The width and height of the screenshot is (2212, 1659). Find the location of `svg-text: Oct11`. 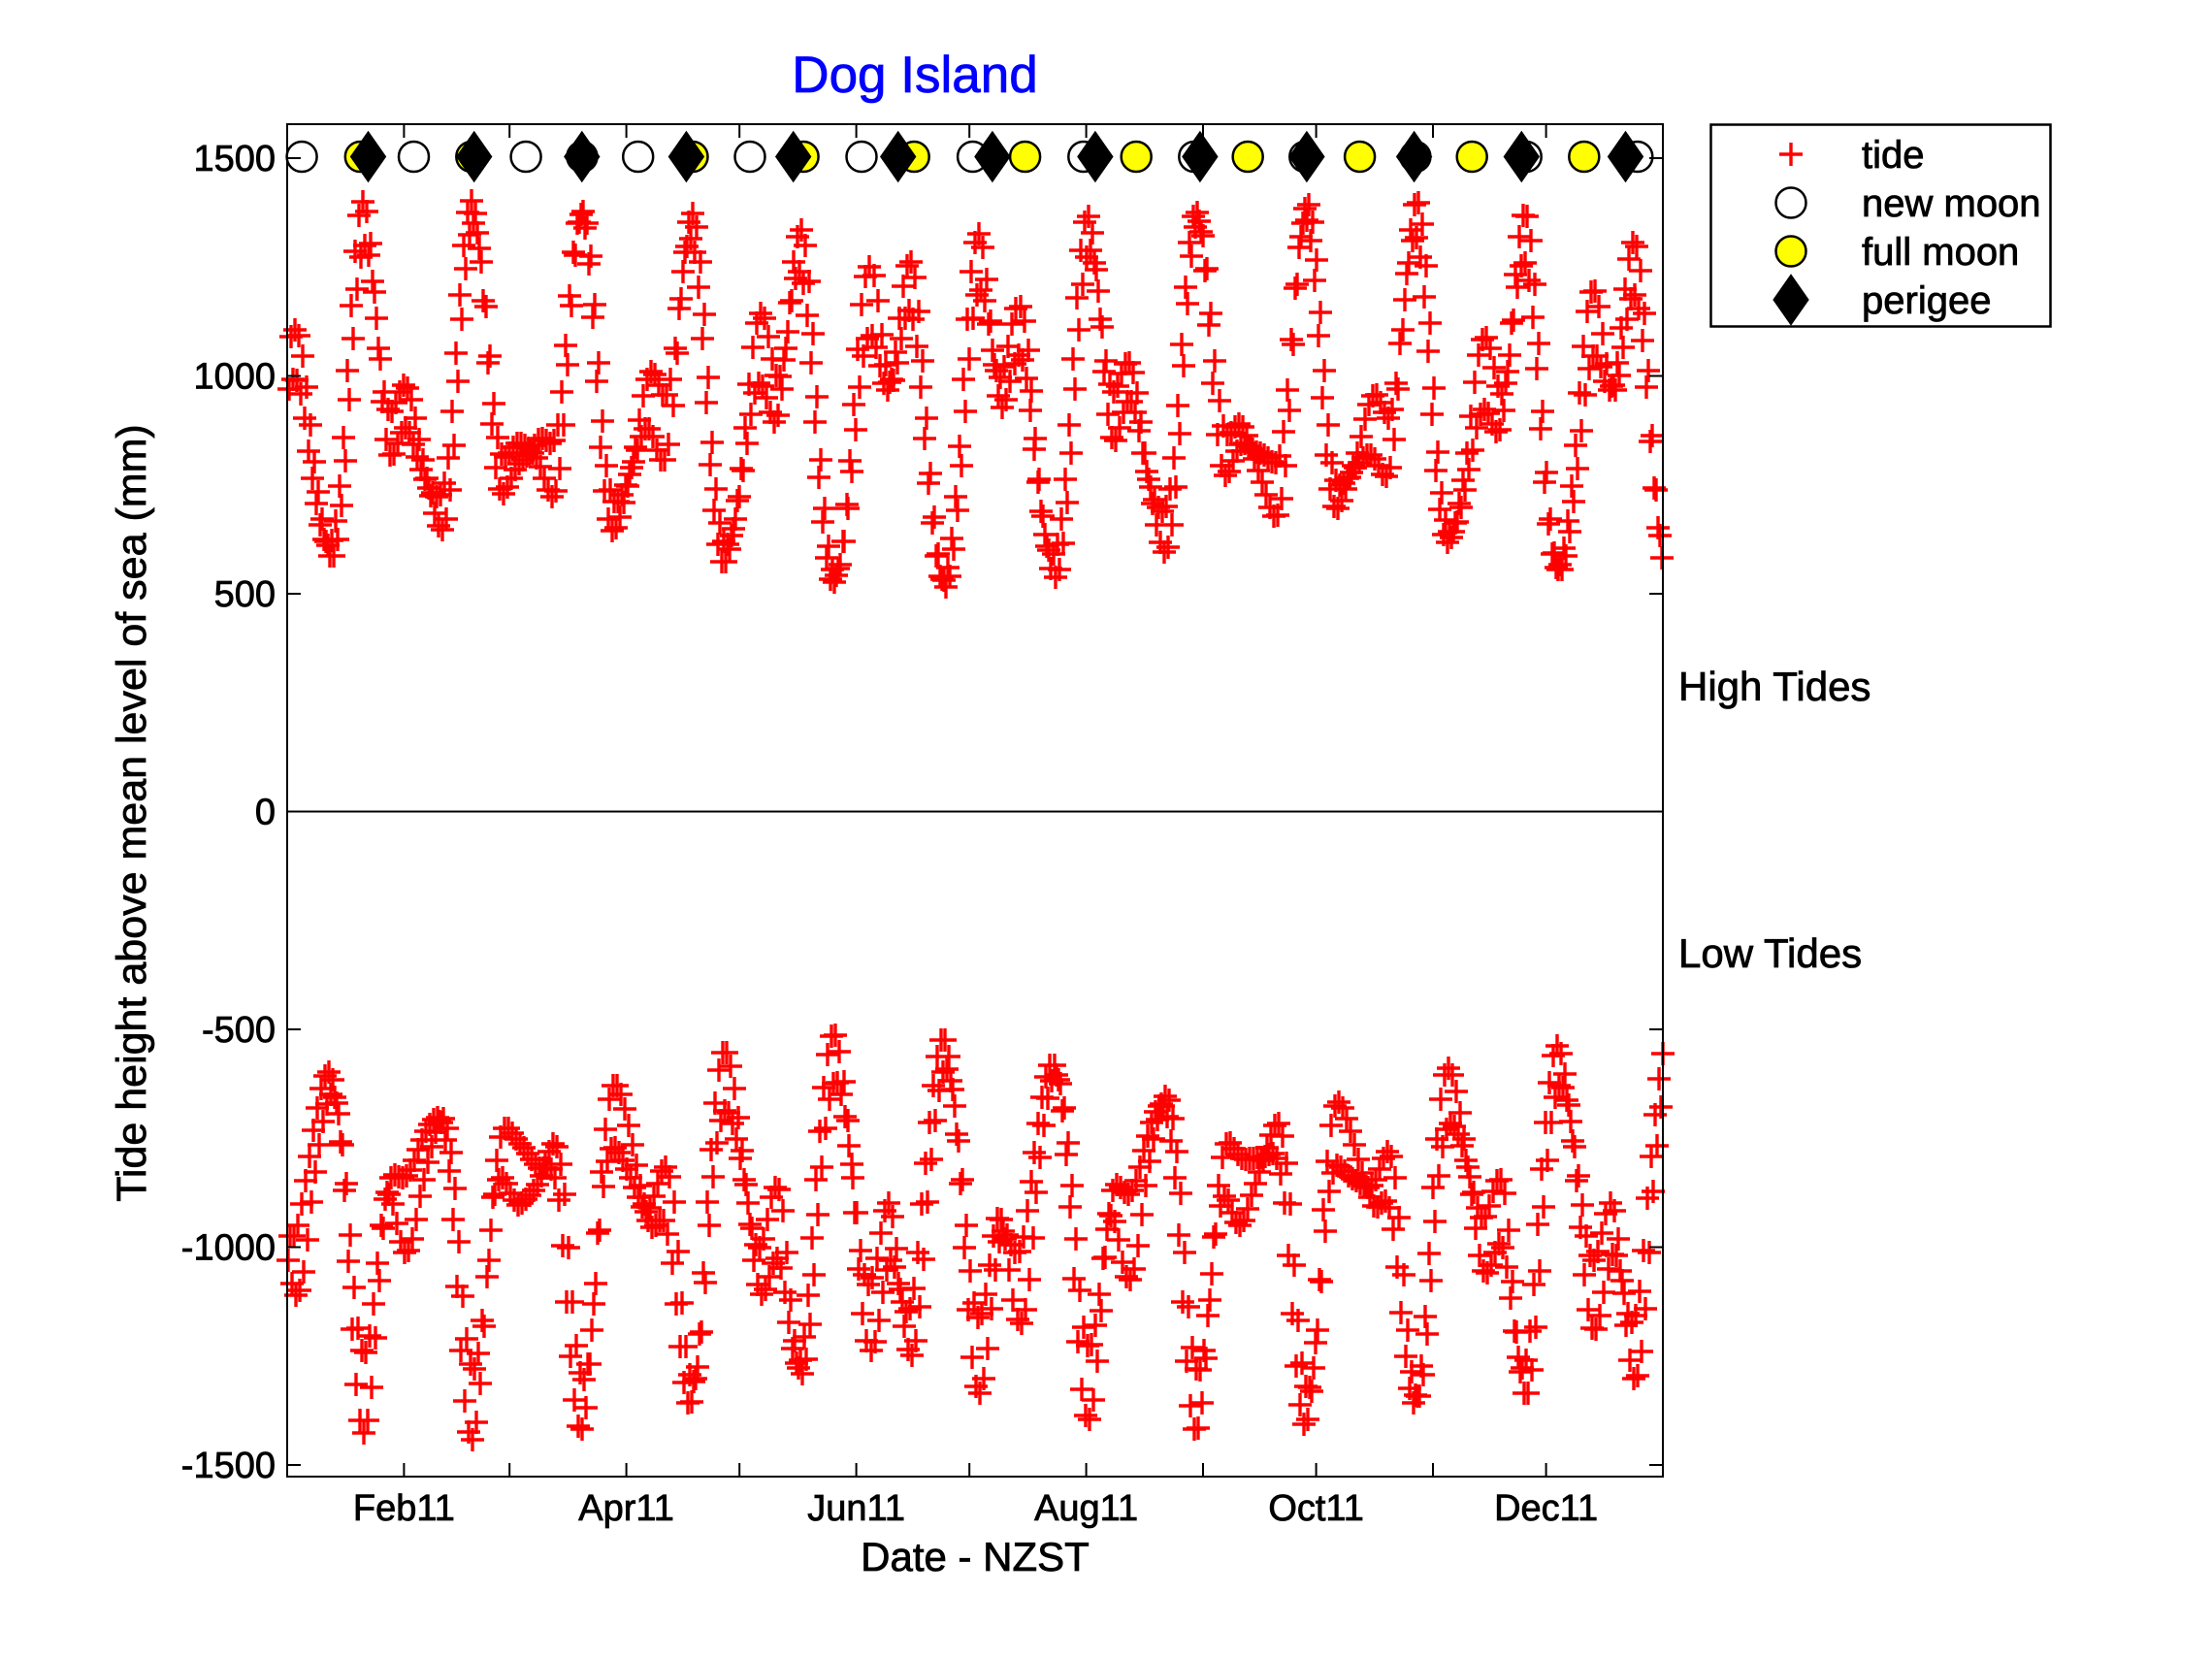

svg-text: Oct11 is located at coordinates (1316, 1508).